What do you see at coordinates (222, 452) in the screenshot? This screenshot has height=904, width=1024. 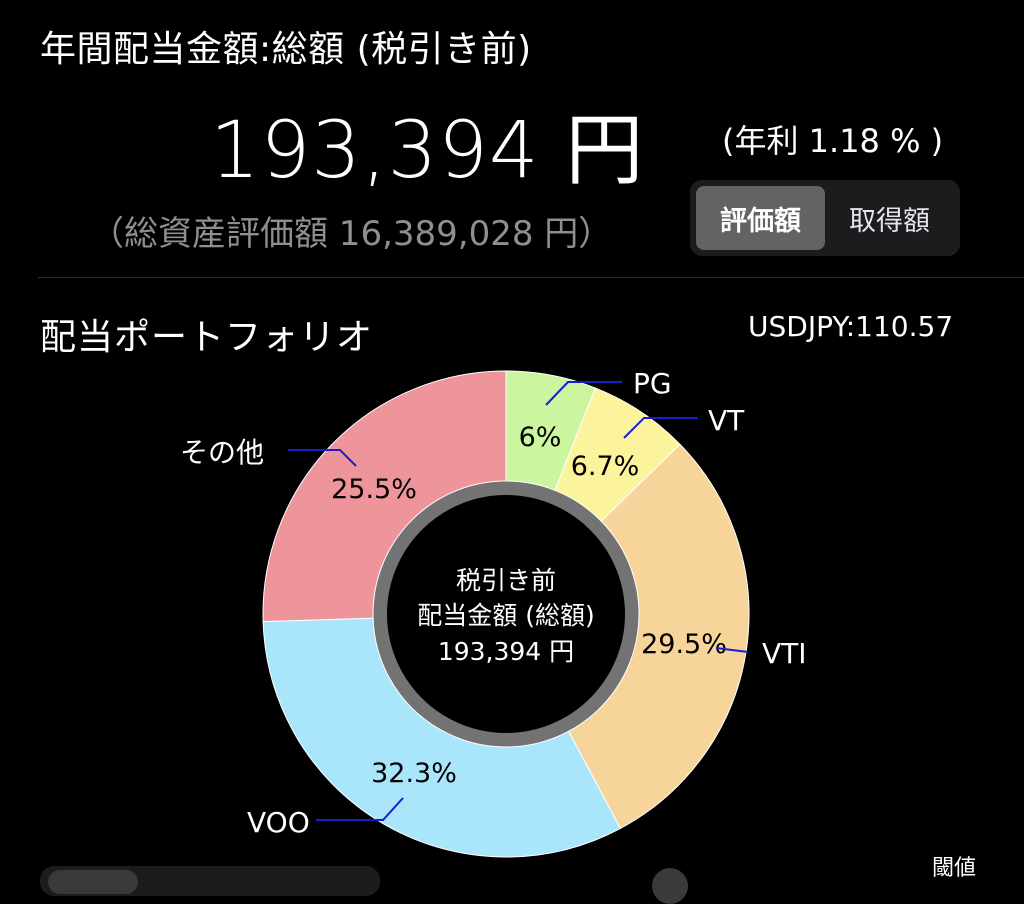 I see `legend-label-other: その他` at bounding box center [222, 452].